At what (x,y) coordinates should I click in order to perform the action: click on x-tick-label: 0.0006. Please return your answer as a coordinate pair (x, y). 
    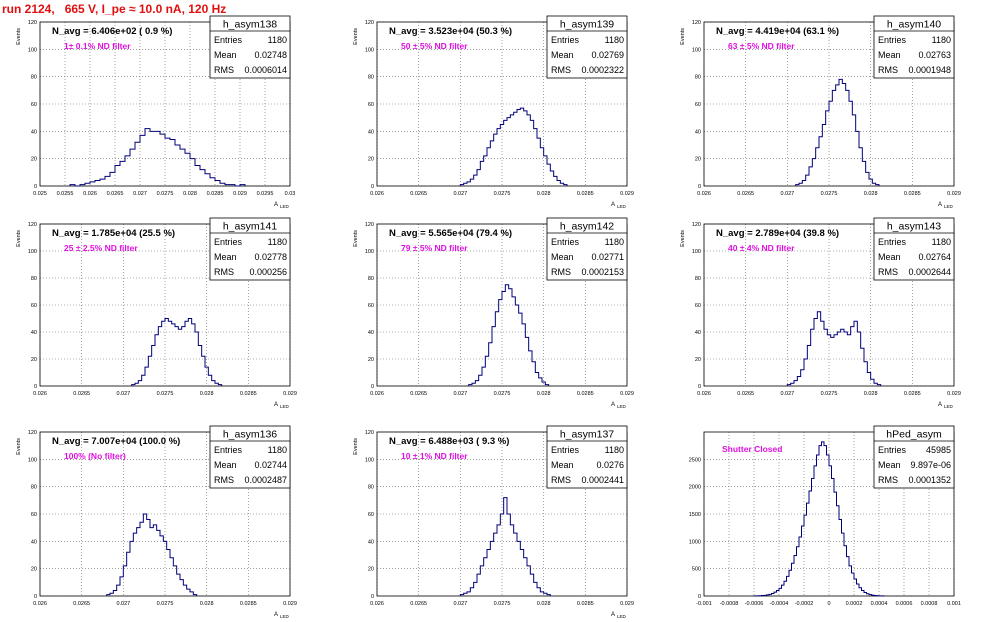
    Looking at the image, I should click on (904, 604).